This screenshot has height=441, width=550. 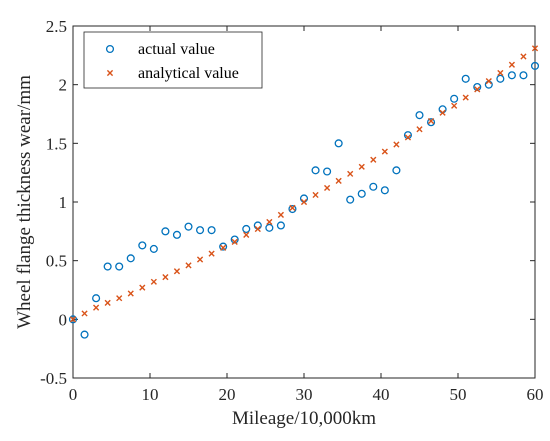 What do you see at coordinates (176, 49) in the screenshot?
I see `legend-label-actual-value: actual value` at bounding box center [176, 49].